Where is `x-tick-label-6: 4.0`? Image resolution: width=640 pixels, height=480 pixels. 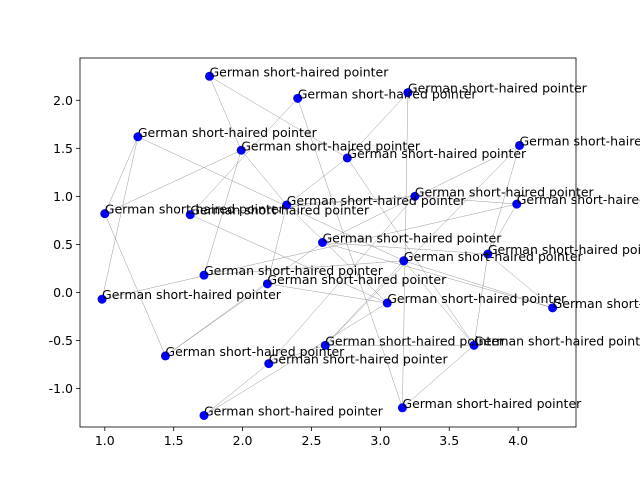
x-tick-label-6: 4.0 is located at coordinates (518, 440).